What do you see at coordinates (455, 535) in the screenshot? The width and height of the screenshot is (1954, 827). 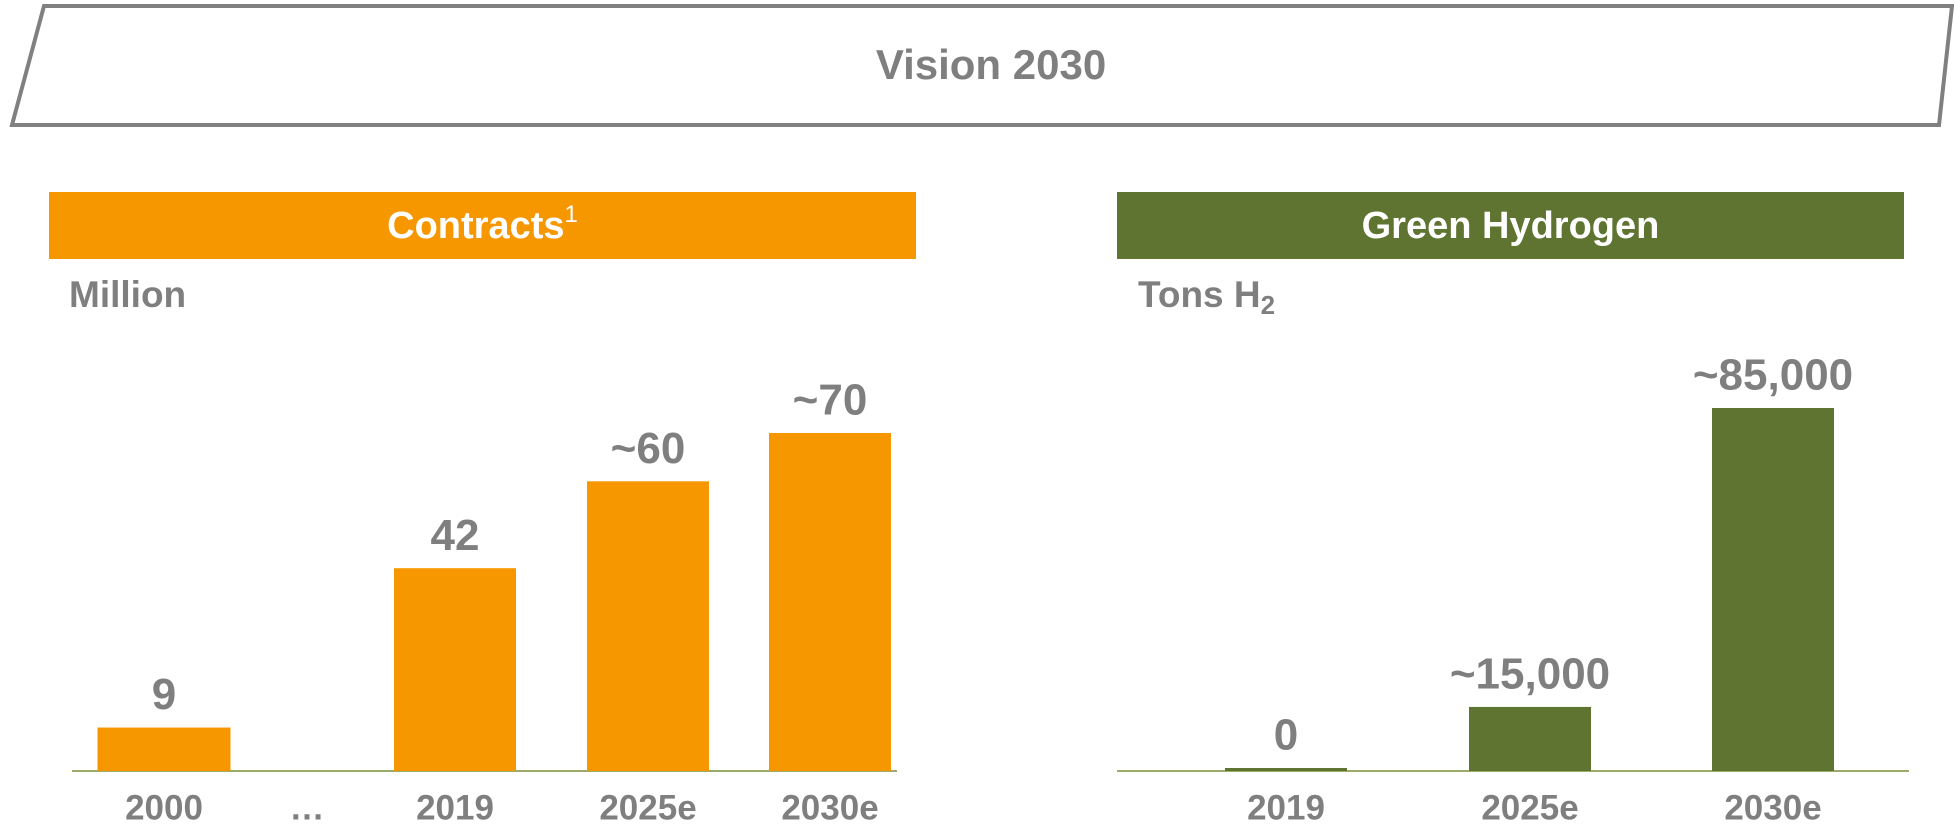 I see `value-label: 42` at bounding box center [455, 535].